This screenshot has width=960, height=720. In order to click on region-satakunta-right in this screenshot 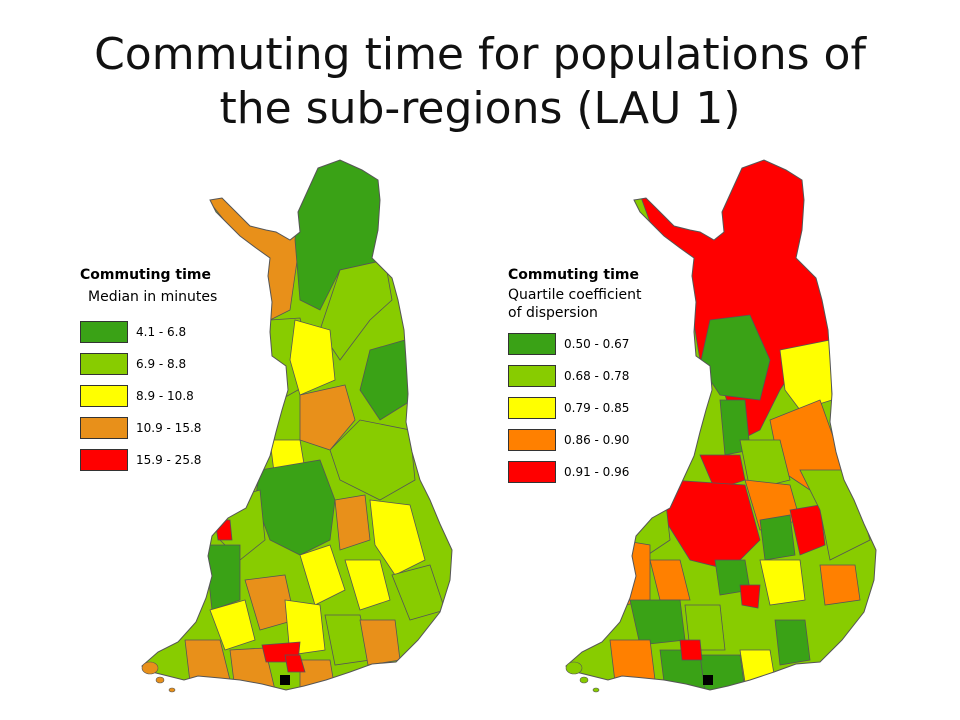, I will do `click(657, 622)`.